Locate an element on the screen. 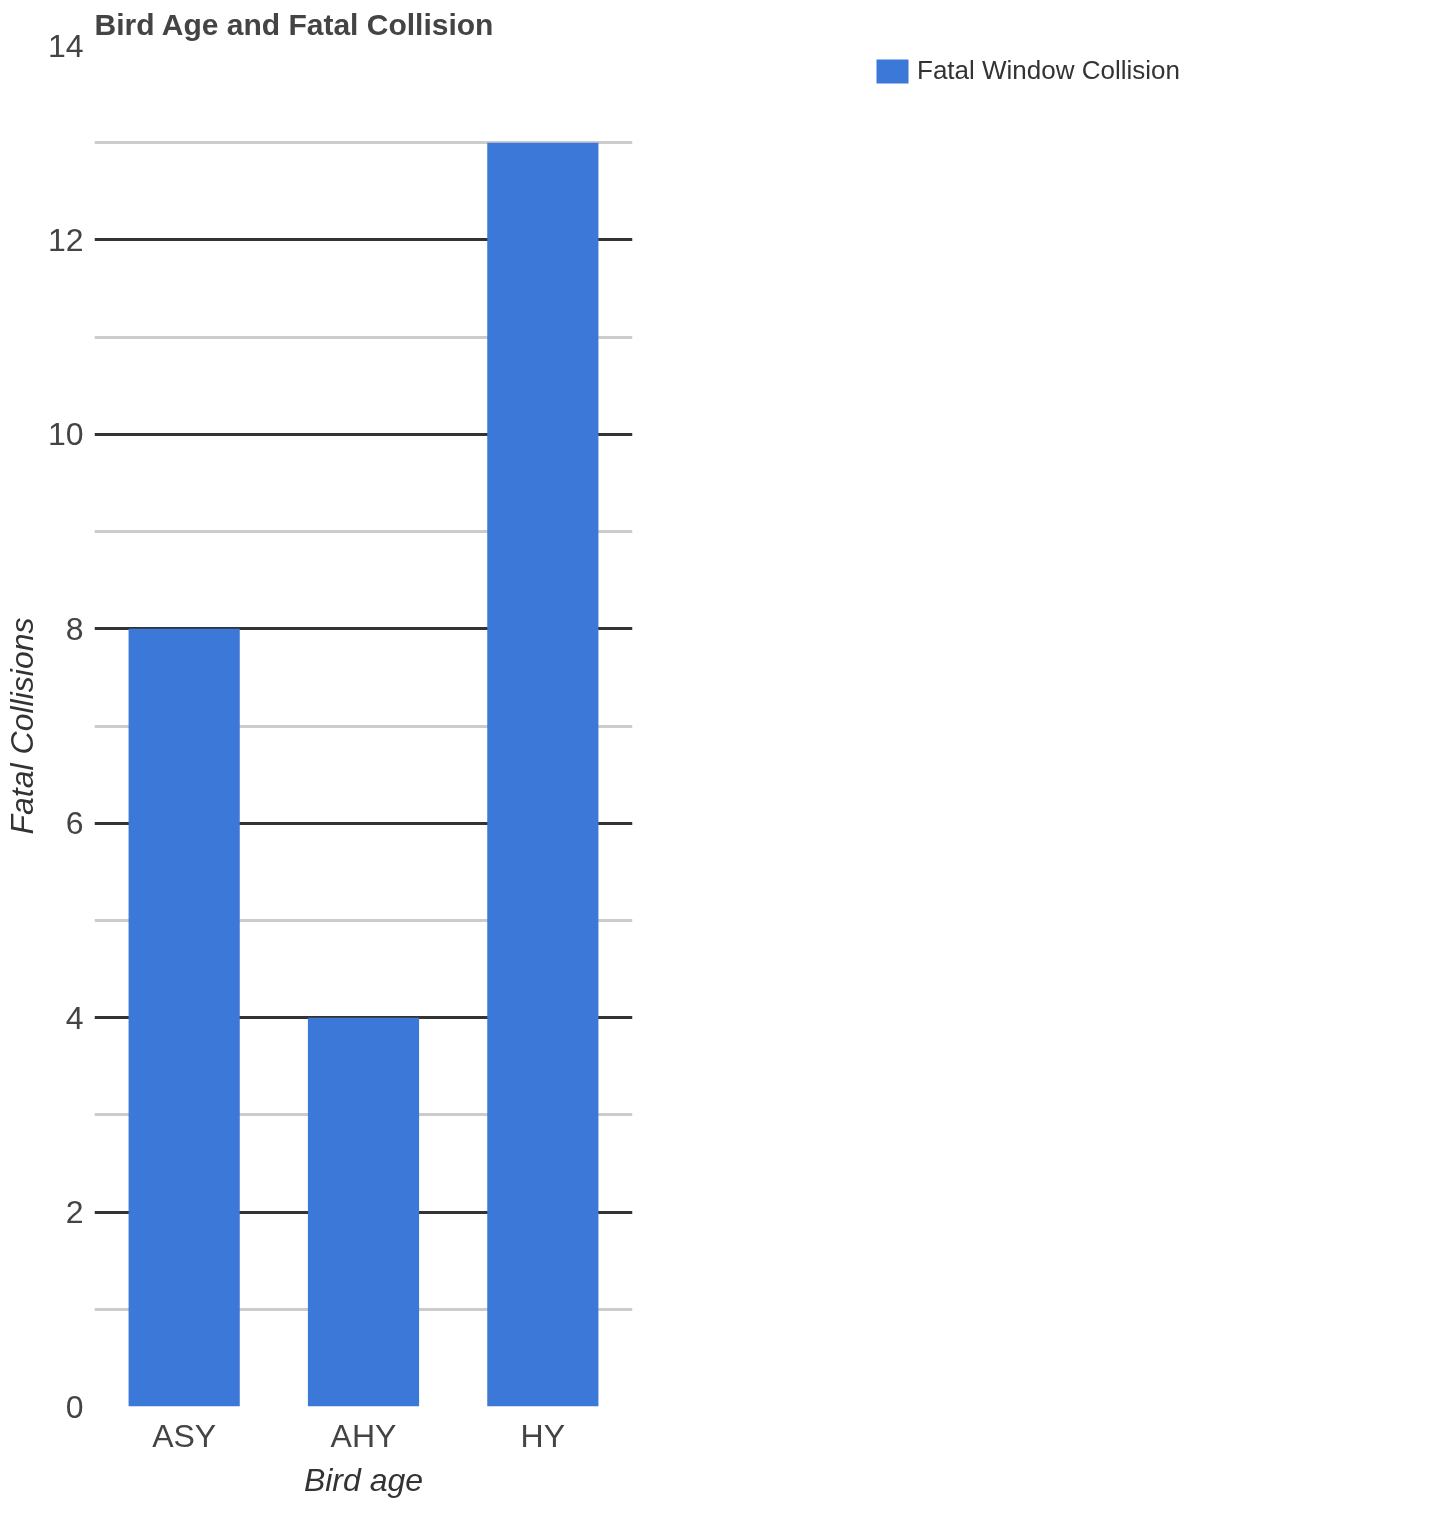  y-tick-label: 6 is located at coordinates (74, 823).